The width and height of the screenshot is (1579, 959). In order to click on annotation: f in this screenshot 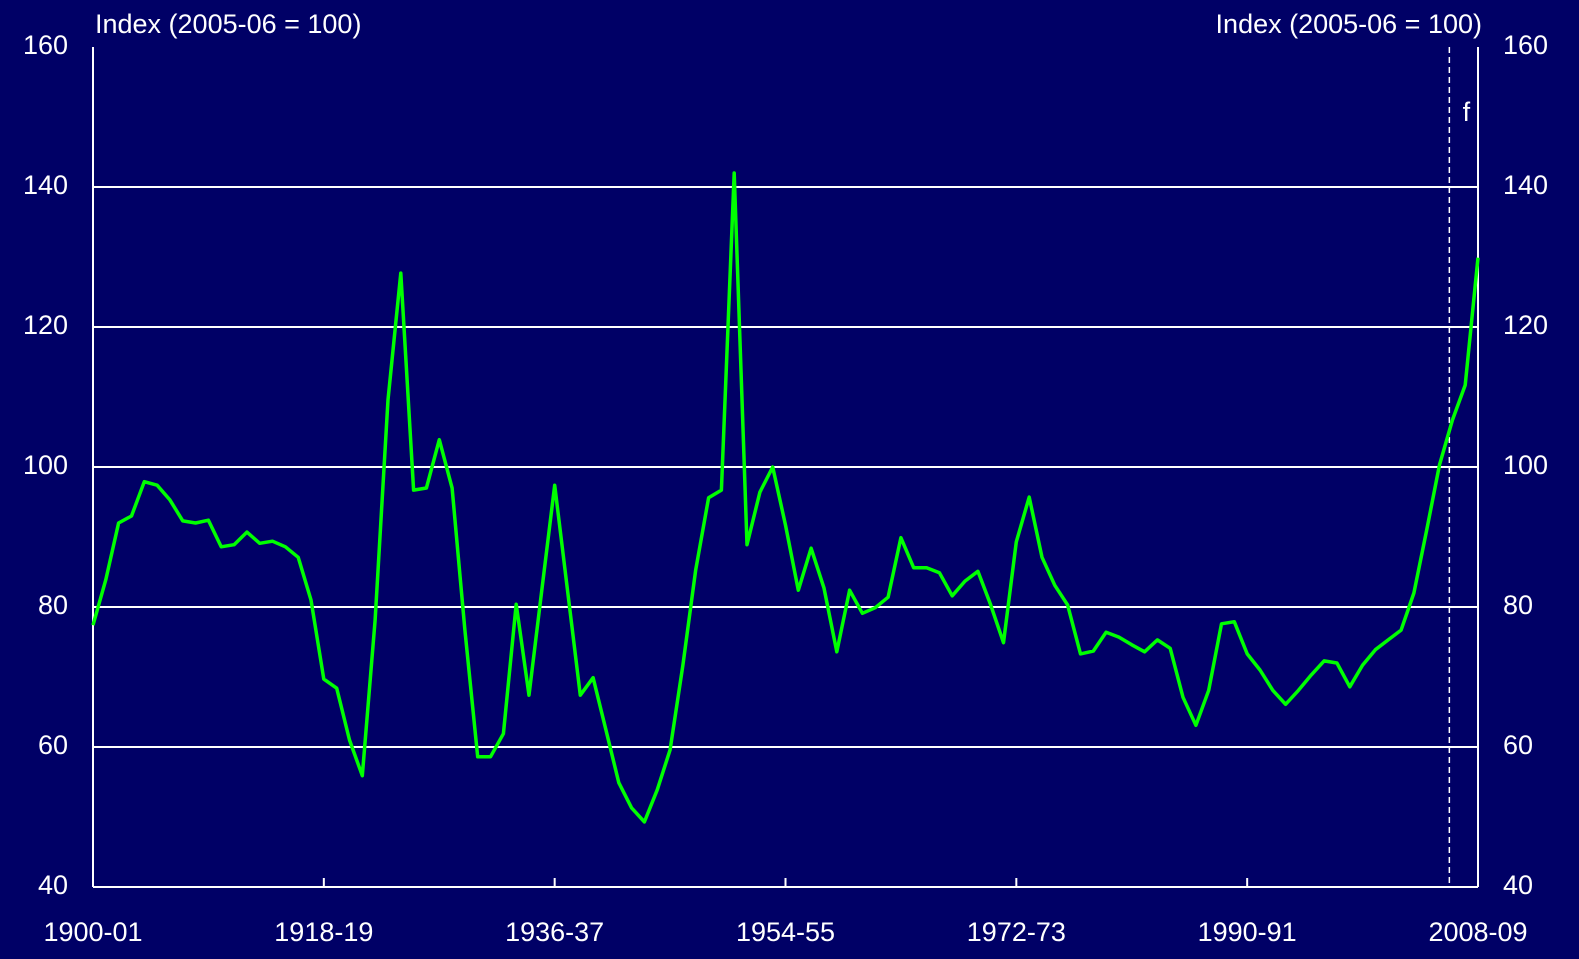, I will do `click(1467, 112)`.